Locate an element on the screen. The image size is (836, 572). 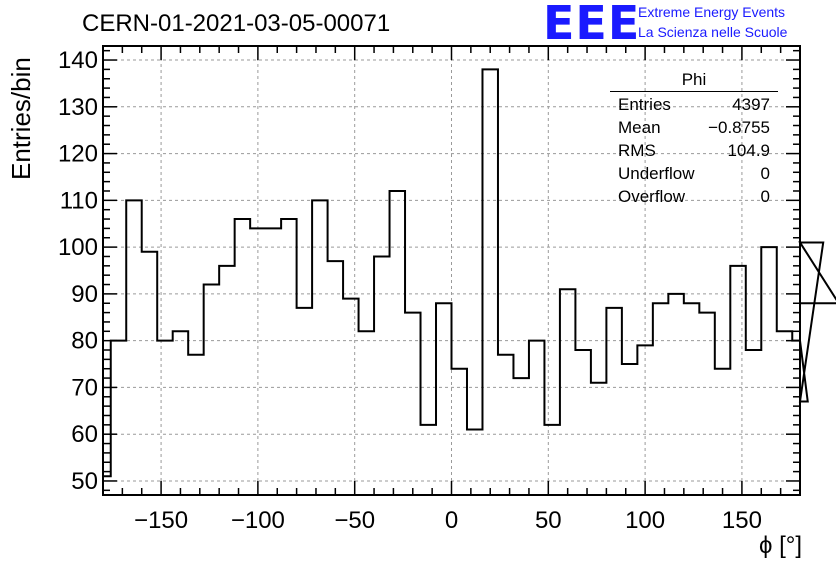
x-tick-label: −50 is located at coordinates (354, 520).